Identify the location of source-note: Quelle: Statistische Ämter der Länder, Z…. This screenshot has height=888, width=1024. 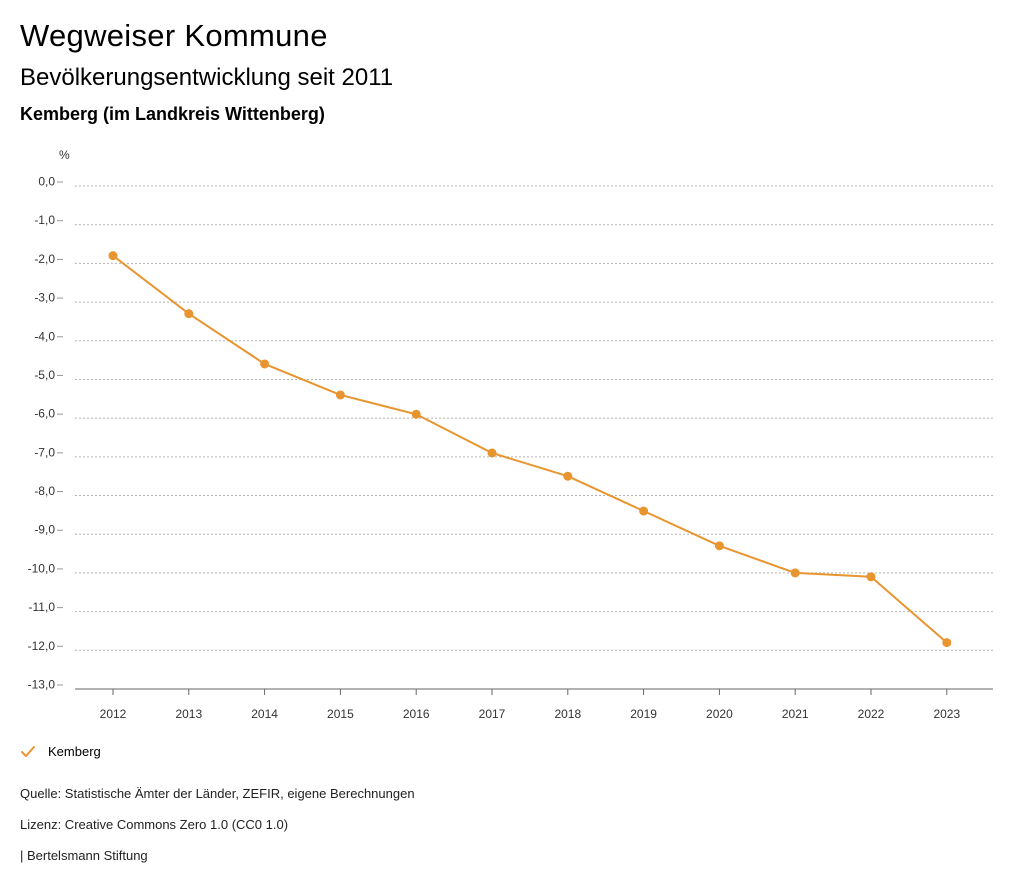
(217, 793).